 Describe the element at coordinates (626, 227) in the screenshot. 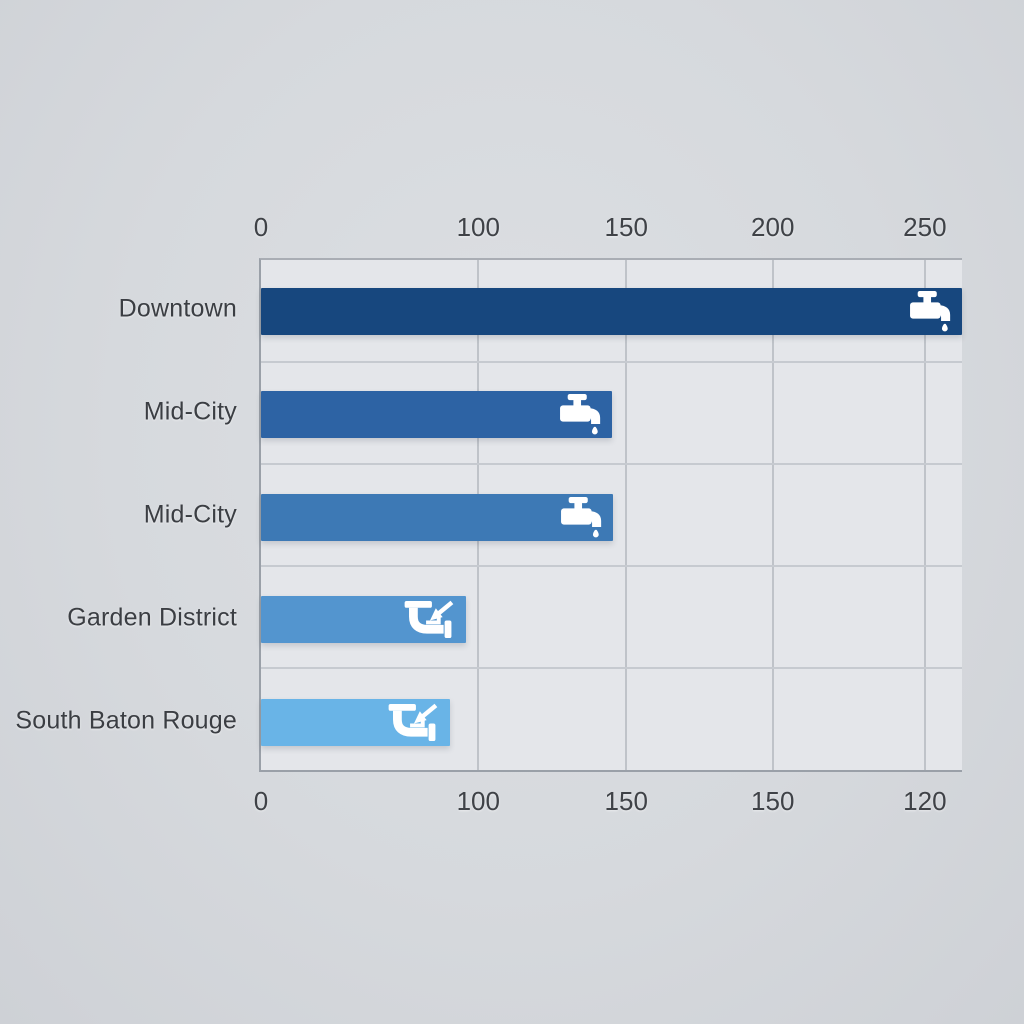

I see `top-axis-tick: 150` at that location.